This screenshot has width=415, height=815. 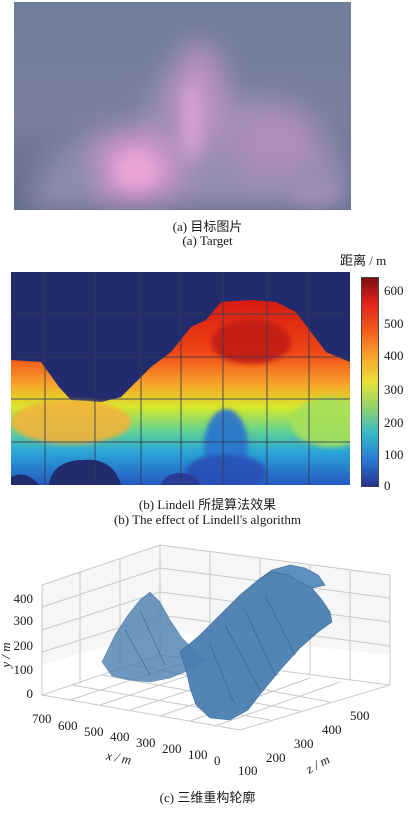 I want to click on colorbar-tick-100: 100, so click(x=394, y=454).